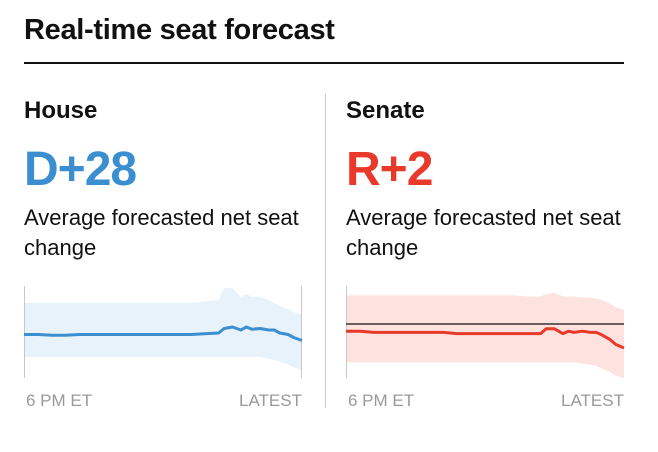  What do you see at coordinates (61, 110) in the screenshot?
I see `house-heading: House` at bounding box center [61, 110].